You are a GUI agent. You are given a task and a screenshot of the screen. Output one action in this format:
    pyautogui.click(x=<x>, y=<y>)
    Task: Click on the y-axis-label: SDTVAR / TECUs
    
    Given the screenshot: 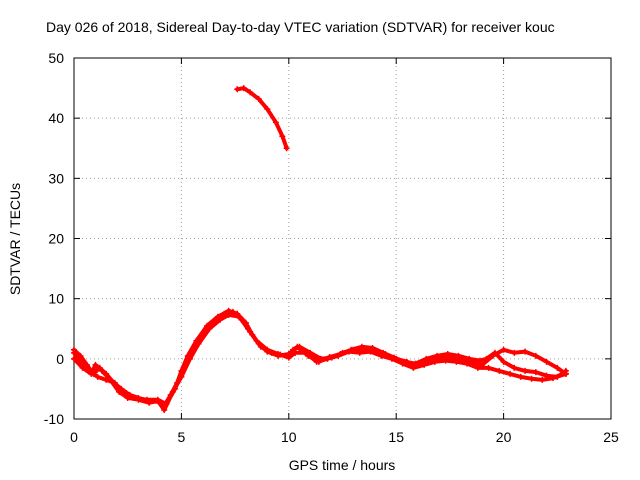 What is the action you would take?
    pyautogui.click(x=15, y=239)
    